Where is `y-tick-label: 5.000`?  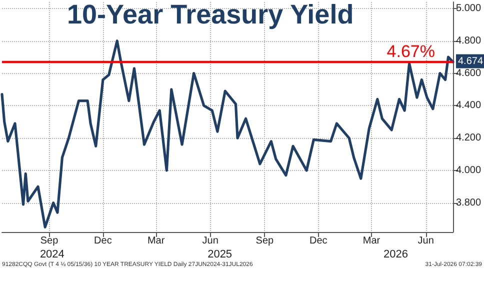 y-tick-label: 5.000 is located at coordinates (469, 8).